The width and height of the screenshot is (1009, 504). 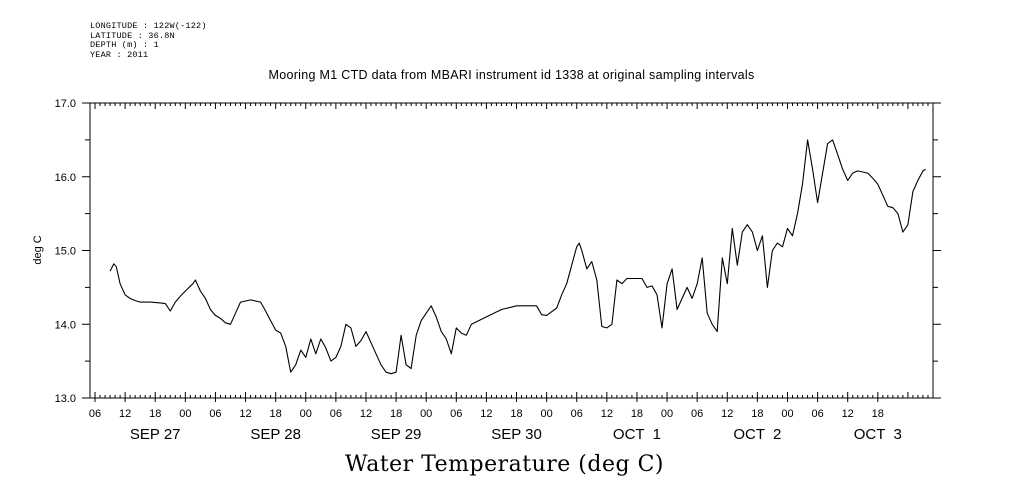 I want to click on y-tick-label: 17.0, so click(x=65, y=104).